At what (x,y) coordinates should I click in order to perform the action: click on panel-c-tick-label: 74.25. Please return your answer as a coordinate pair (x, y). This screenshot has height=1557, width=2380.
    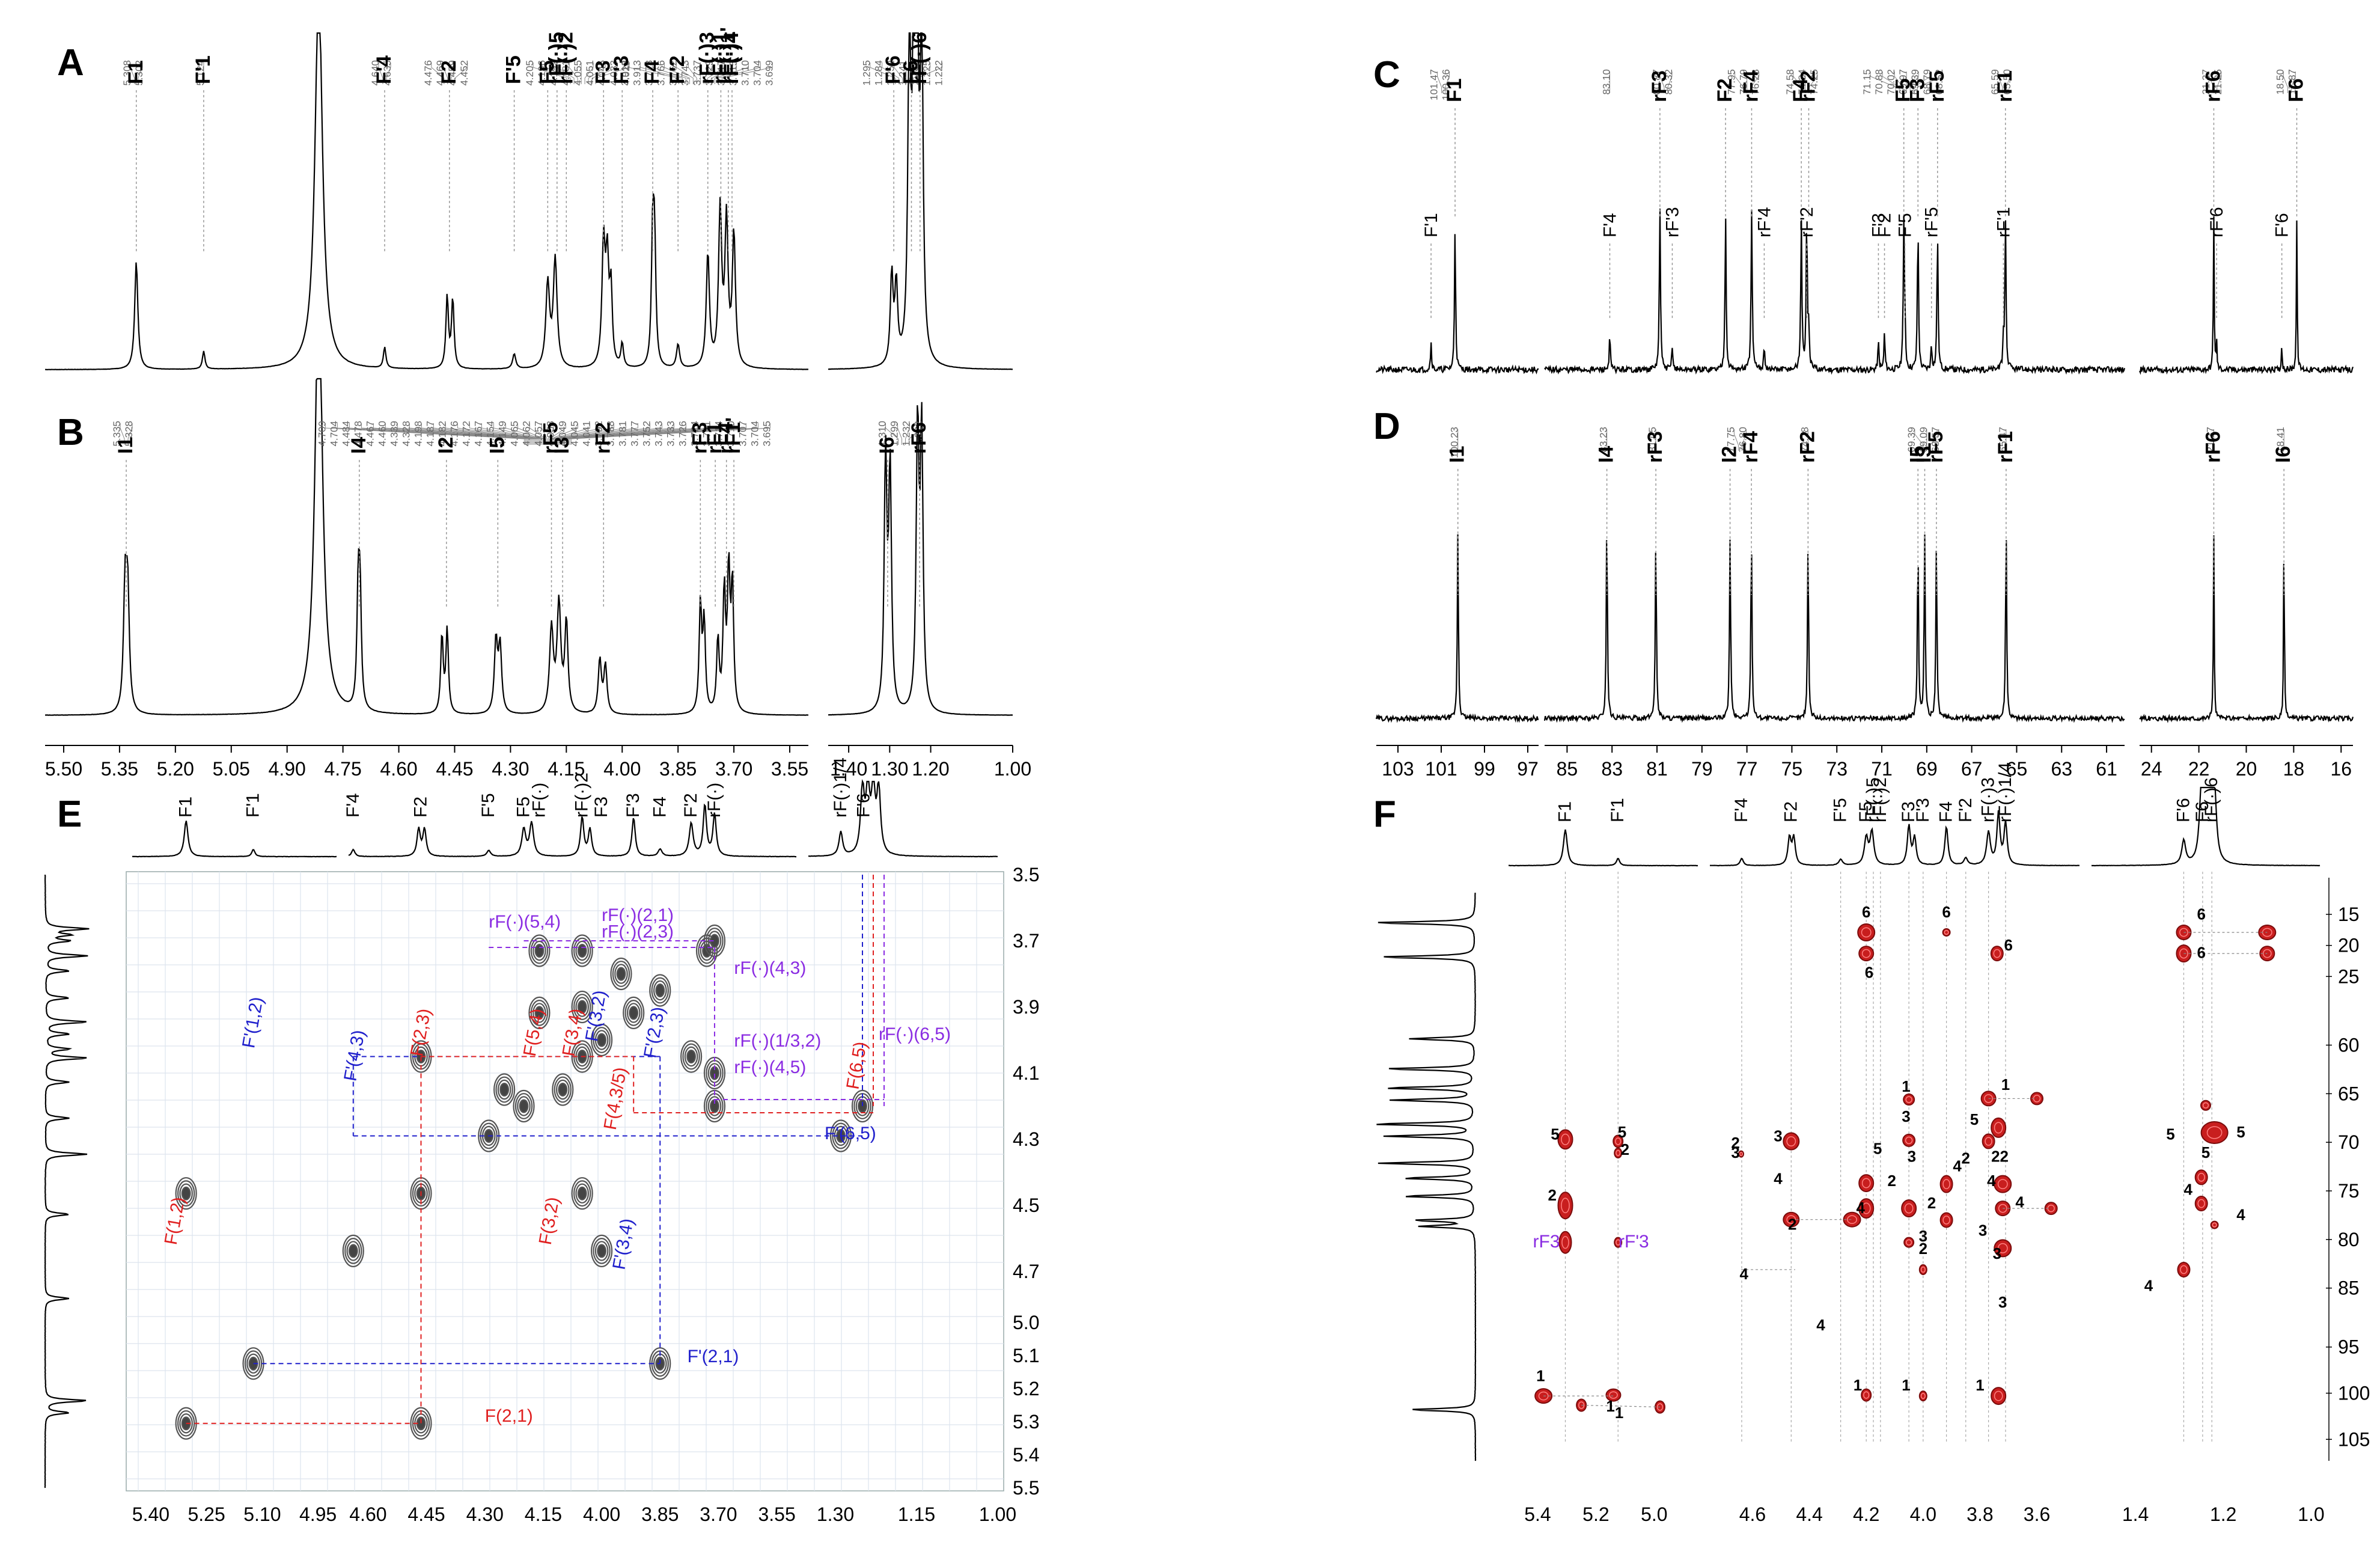
    Looking at the image, I should click on (1814, 82).